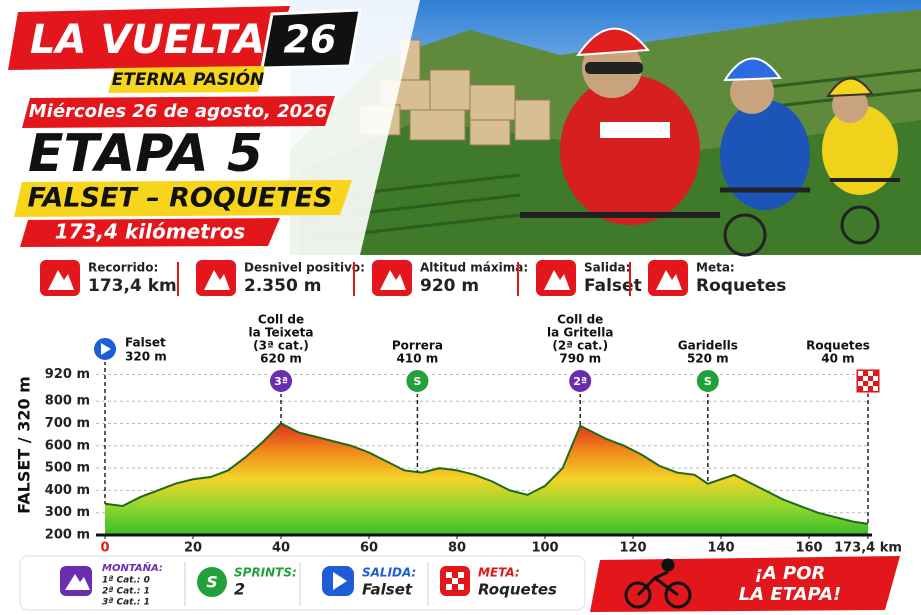 The height and width of the screenshot is (615, 921). I want to click on profile-line, so click(486, 473).